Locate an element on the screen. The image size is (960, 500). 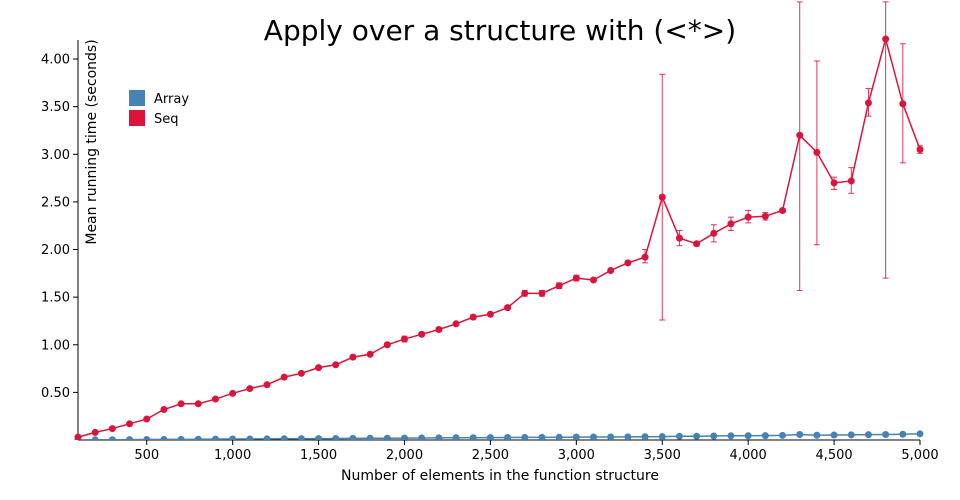
y-tick-label: 3.00 is located at coordinates (55, 155).